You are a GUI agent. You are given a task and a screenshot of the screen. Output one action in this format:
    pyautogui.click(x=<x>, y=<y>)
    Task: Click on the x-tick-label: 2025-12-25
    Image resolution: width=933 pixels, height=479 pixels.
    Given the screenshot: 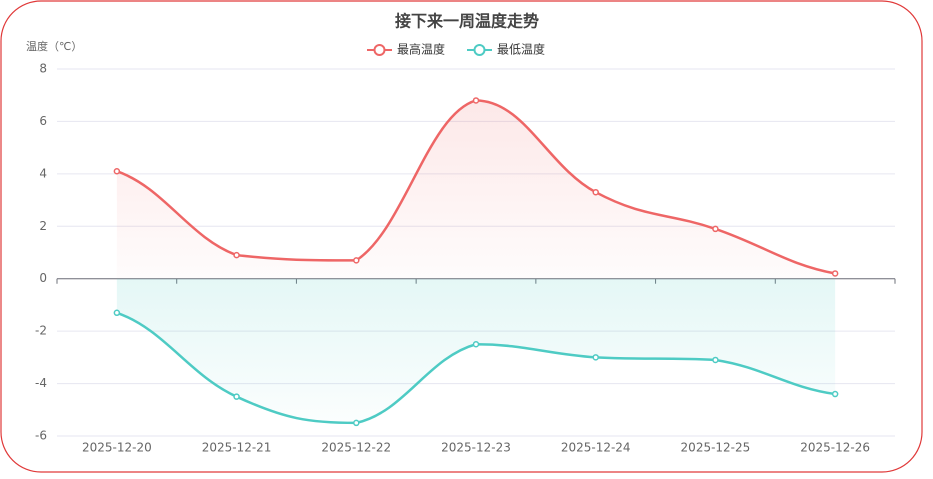 What is the action you would take?
    pyautogui.click(x=716, y=448)
    